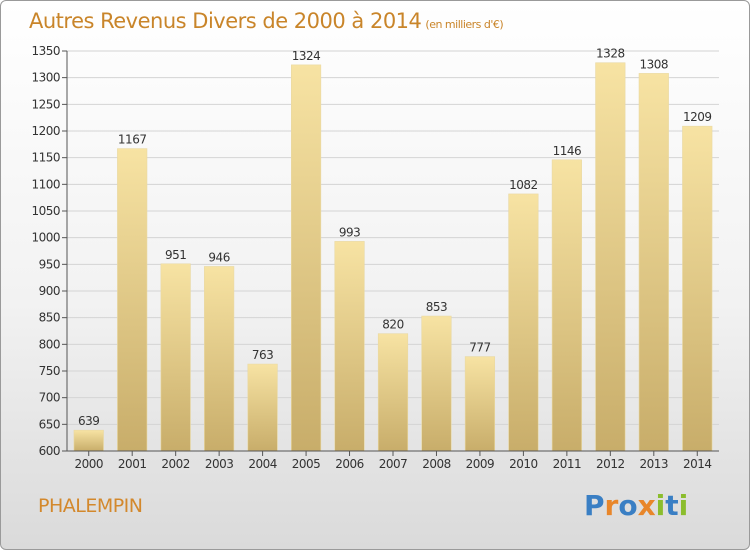 The height and width of the screenshot is (550, 750). What do you see at coordinates (45, 184) in the screenshot?
I see `y-tick-label: 1100` at bounding box center [45, 184].